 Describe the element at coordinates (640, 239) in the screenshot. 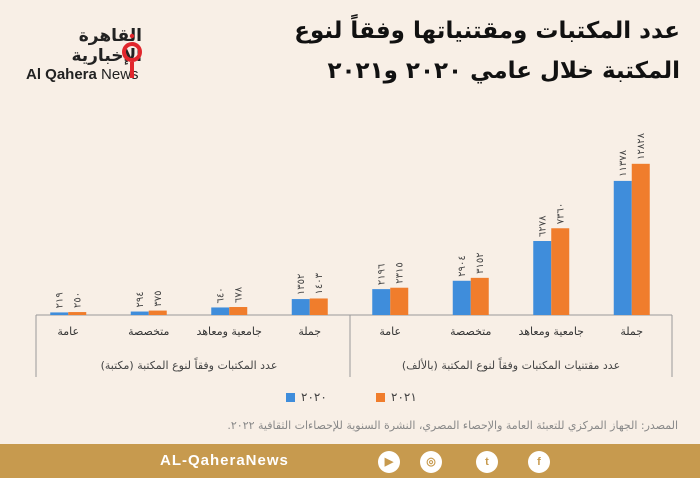

I see `bar-٢٠٢١-0` at that location.